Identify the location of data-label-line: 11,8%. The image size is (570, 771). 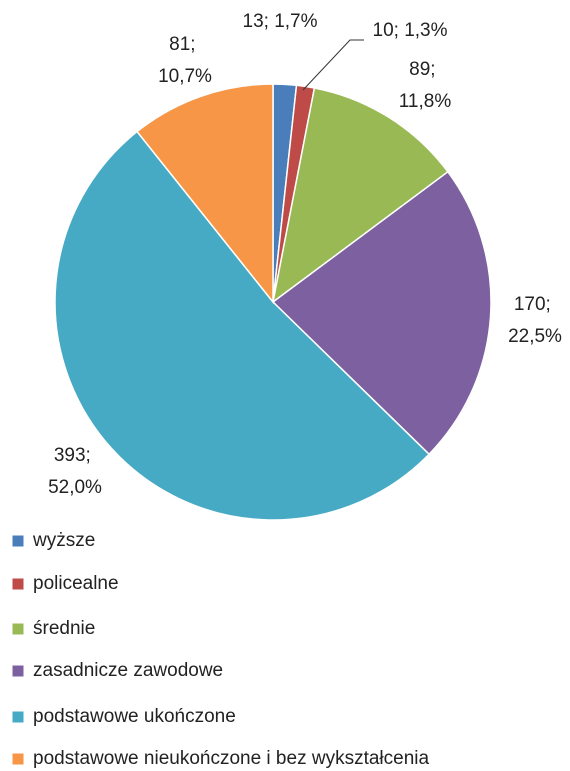
(425, 101).